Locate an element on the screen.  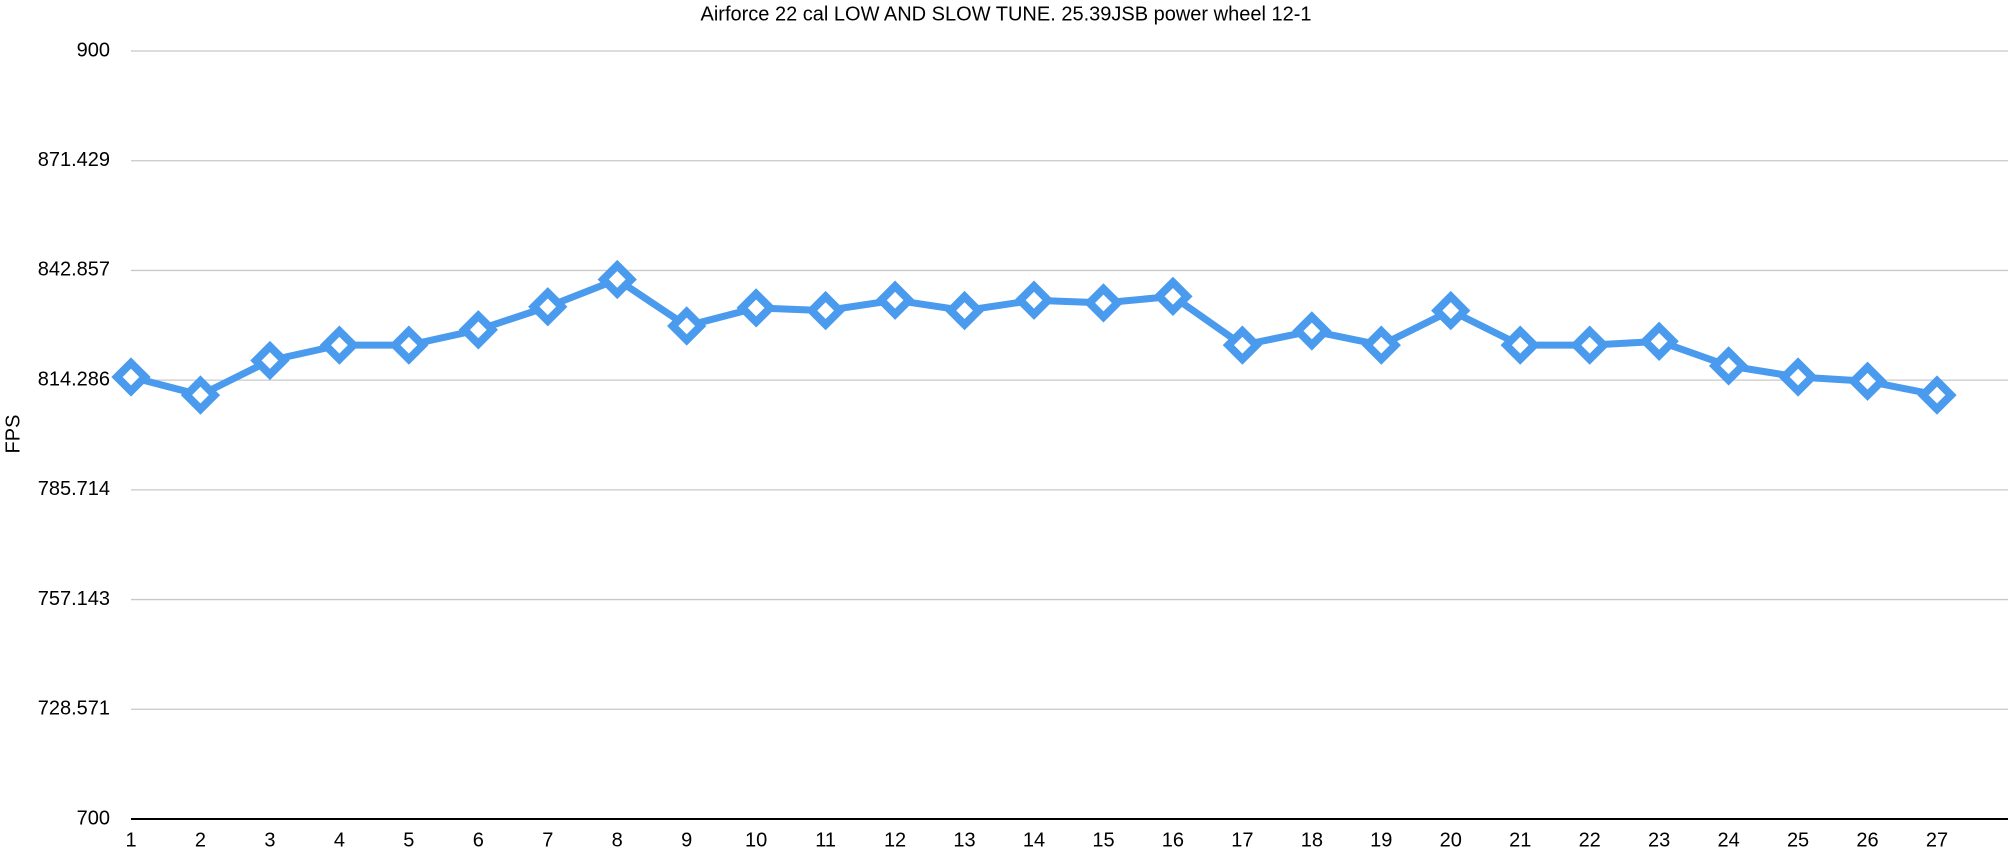
x-tick-label: 4 is located at coordinates (339, 840).